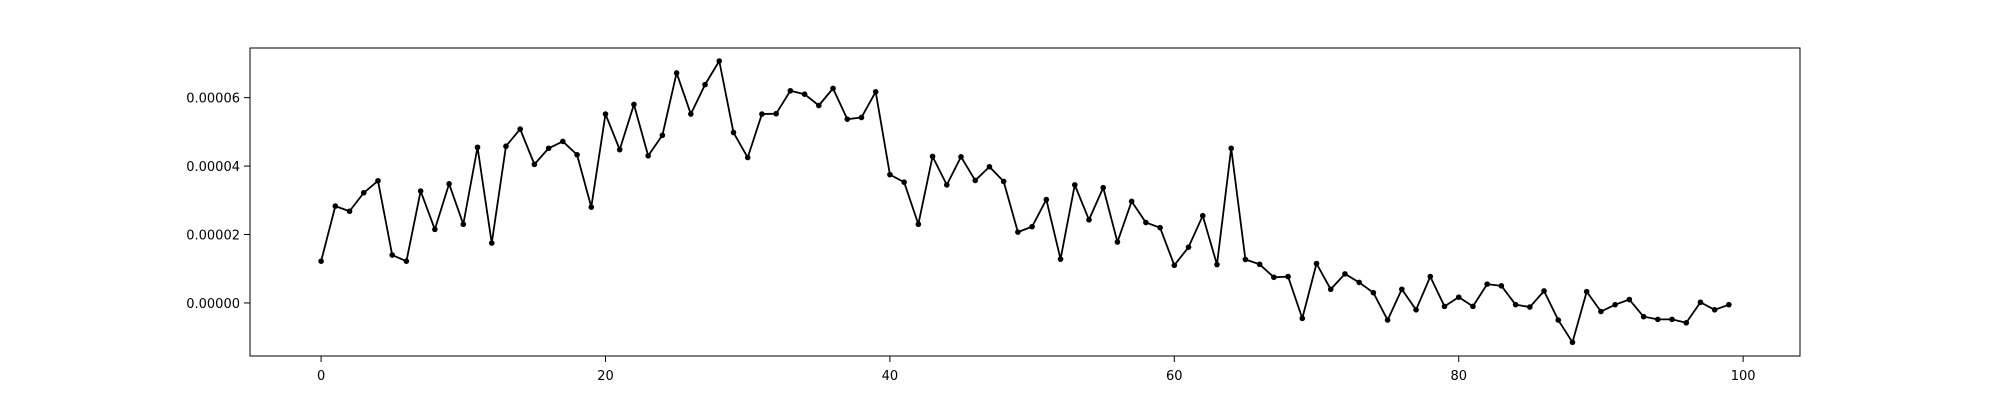 The image size is (2000, 400). I want to click on y-tick-label: 0.00006, so click(213, 99).